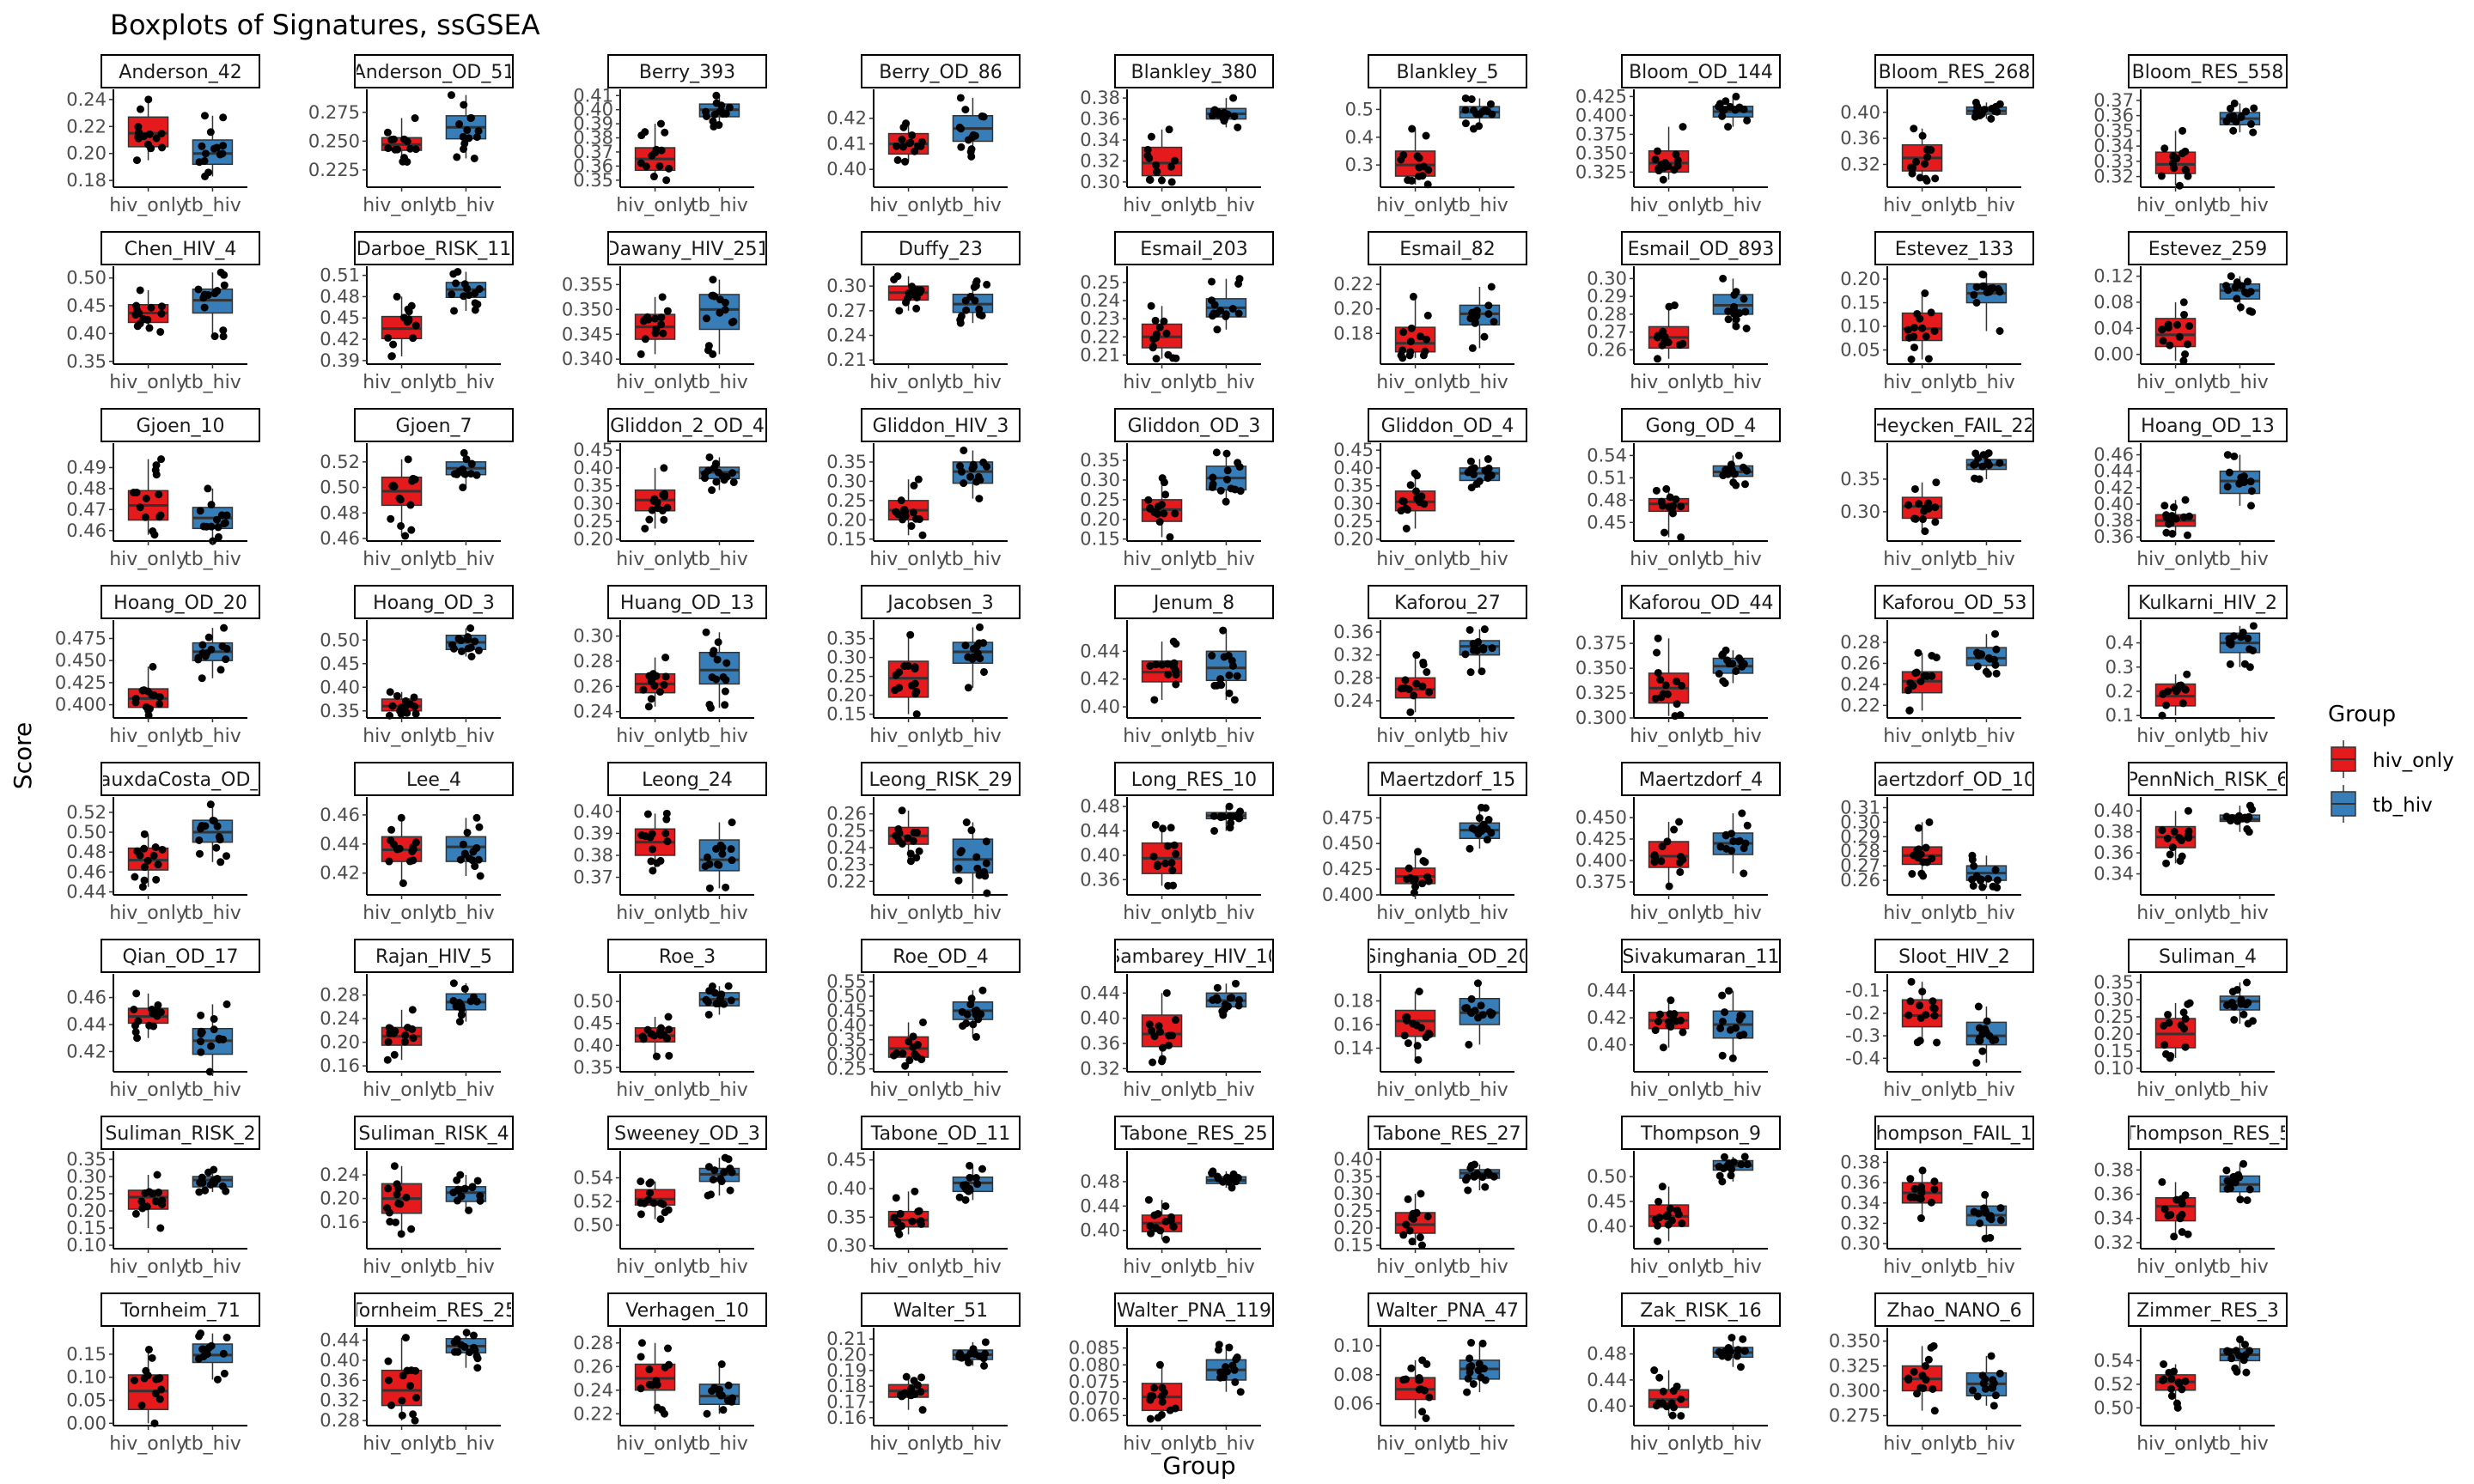  Describe the element at coordinates (1193, 72) in the screenshot. I see `facet-strip-label: Blankley_380` at that location.